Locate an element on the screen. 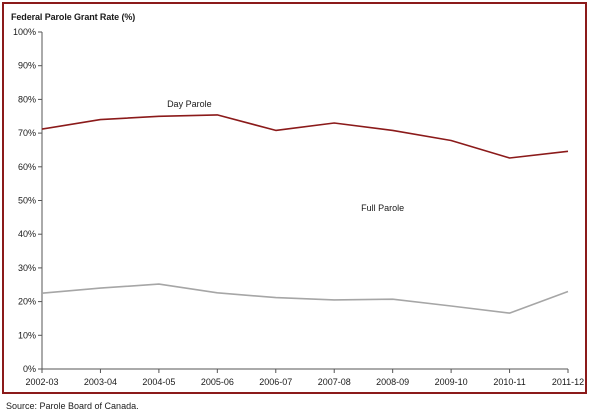 This screenshot has width=593, height=415. x-tick-label: 2006-07 is located at coordinates (275, 382).